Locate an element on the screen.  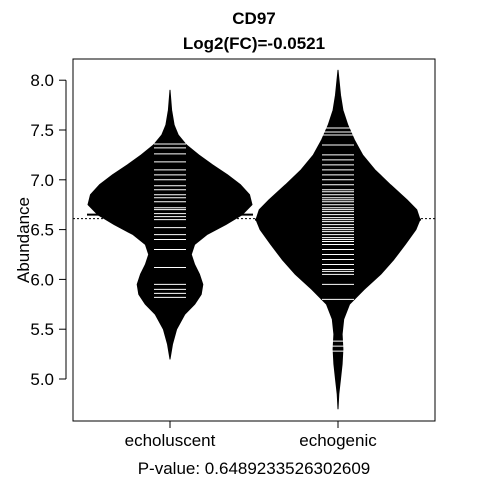
x-axis: echoluscent echogenic is located at coordinates (251, 435).